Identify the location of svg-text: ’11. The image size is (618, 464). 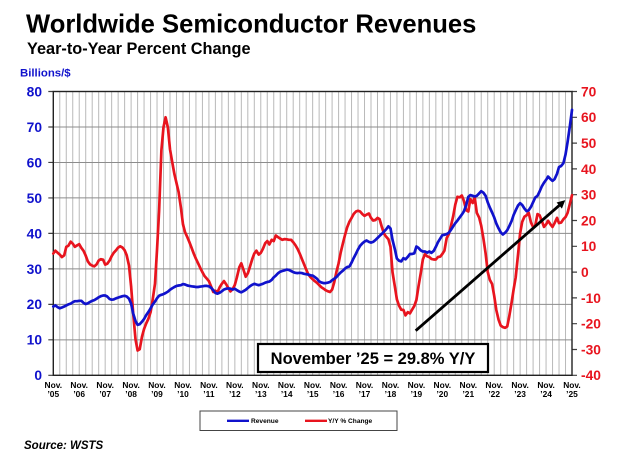
(209, 394).